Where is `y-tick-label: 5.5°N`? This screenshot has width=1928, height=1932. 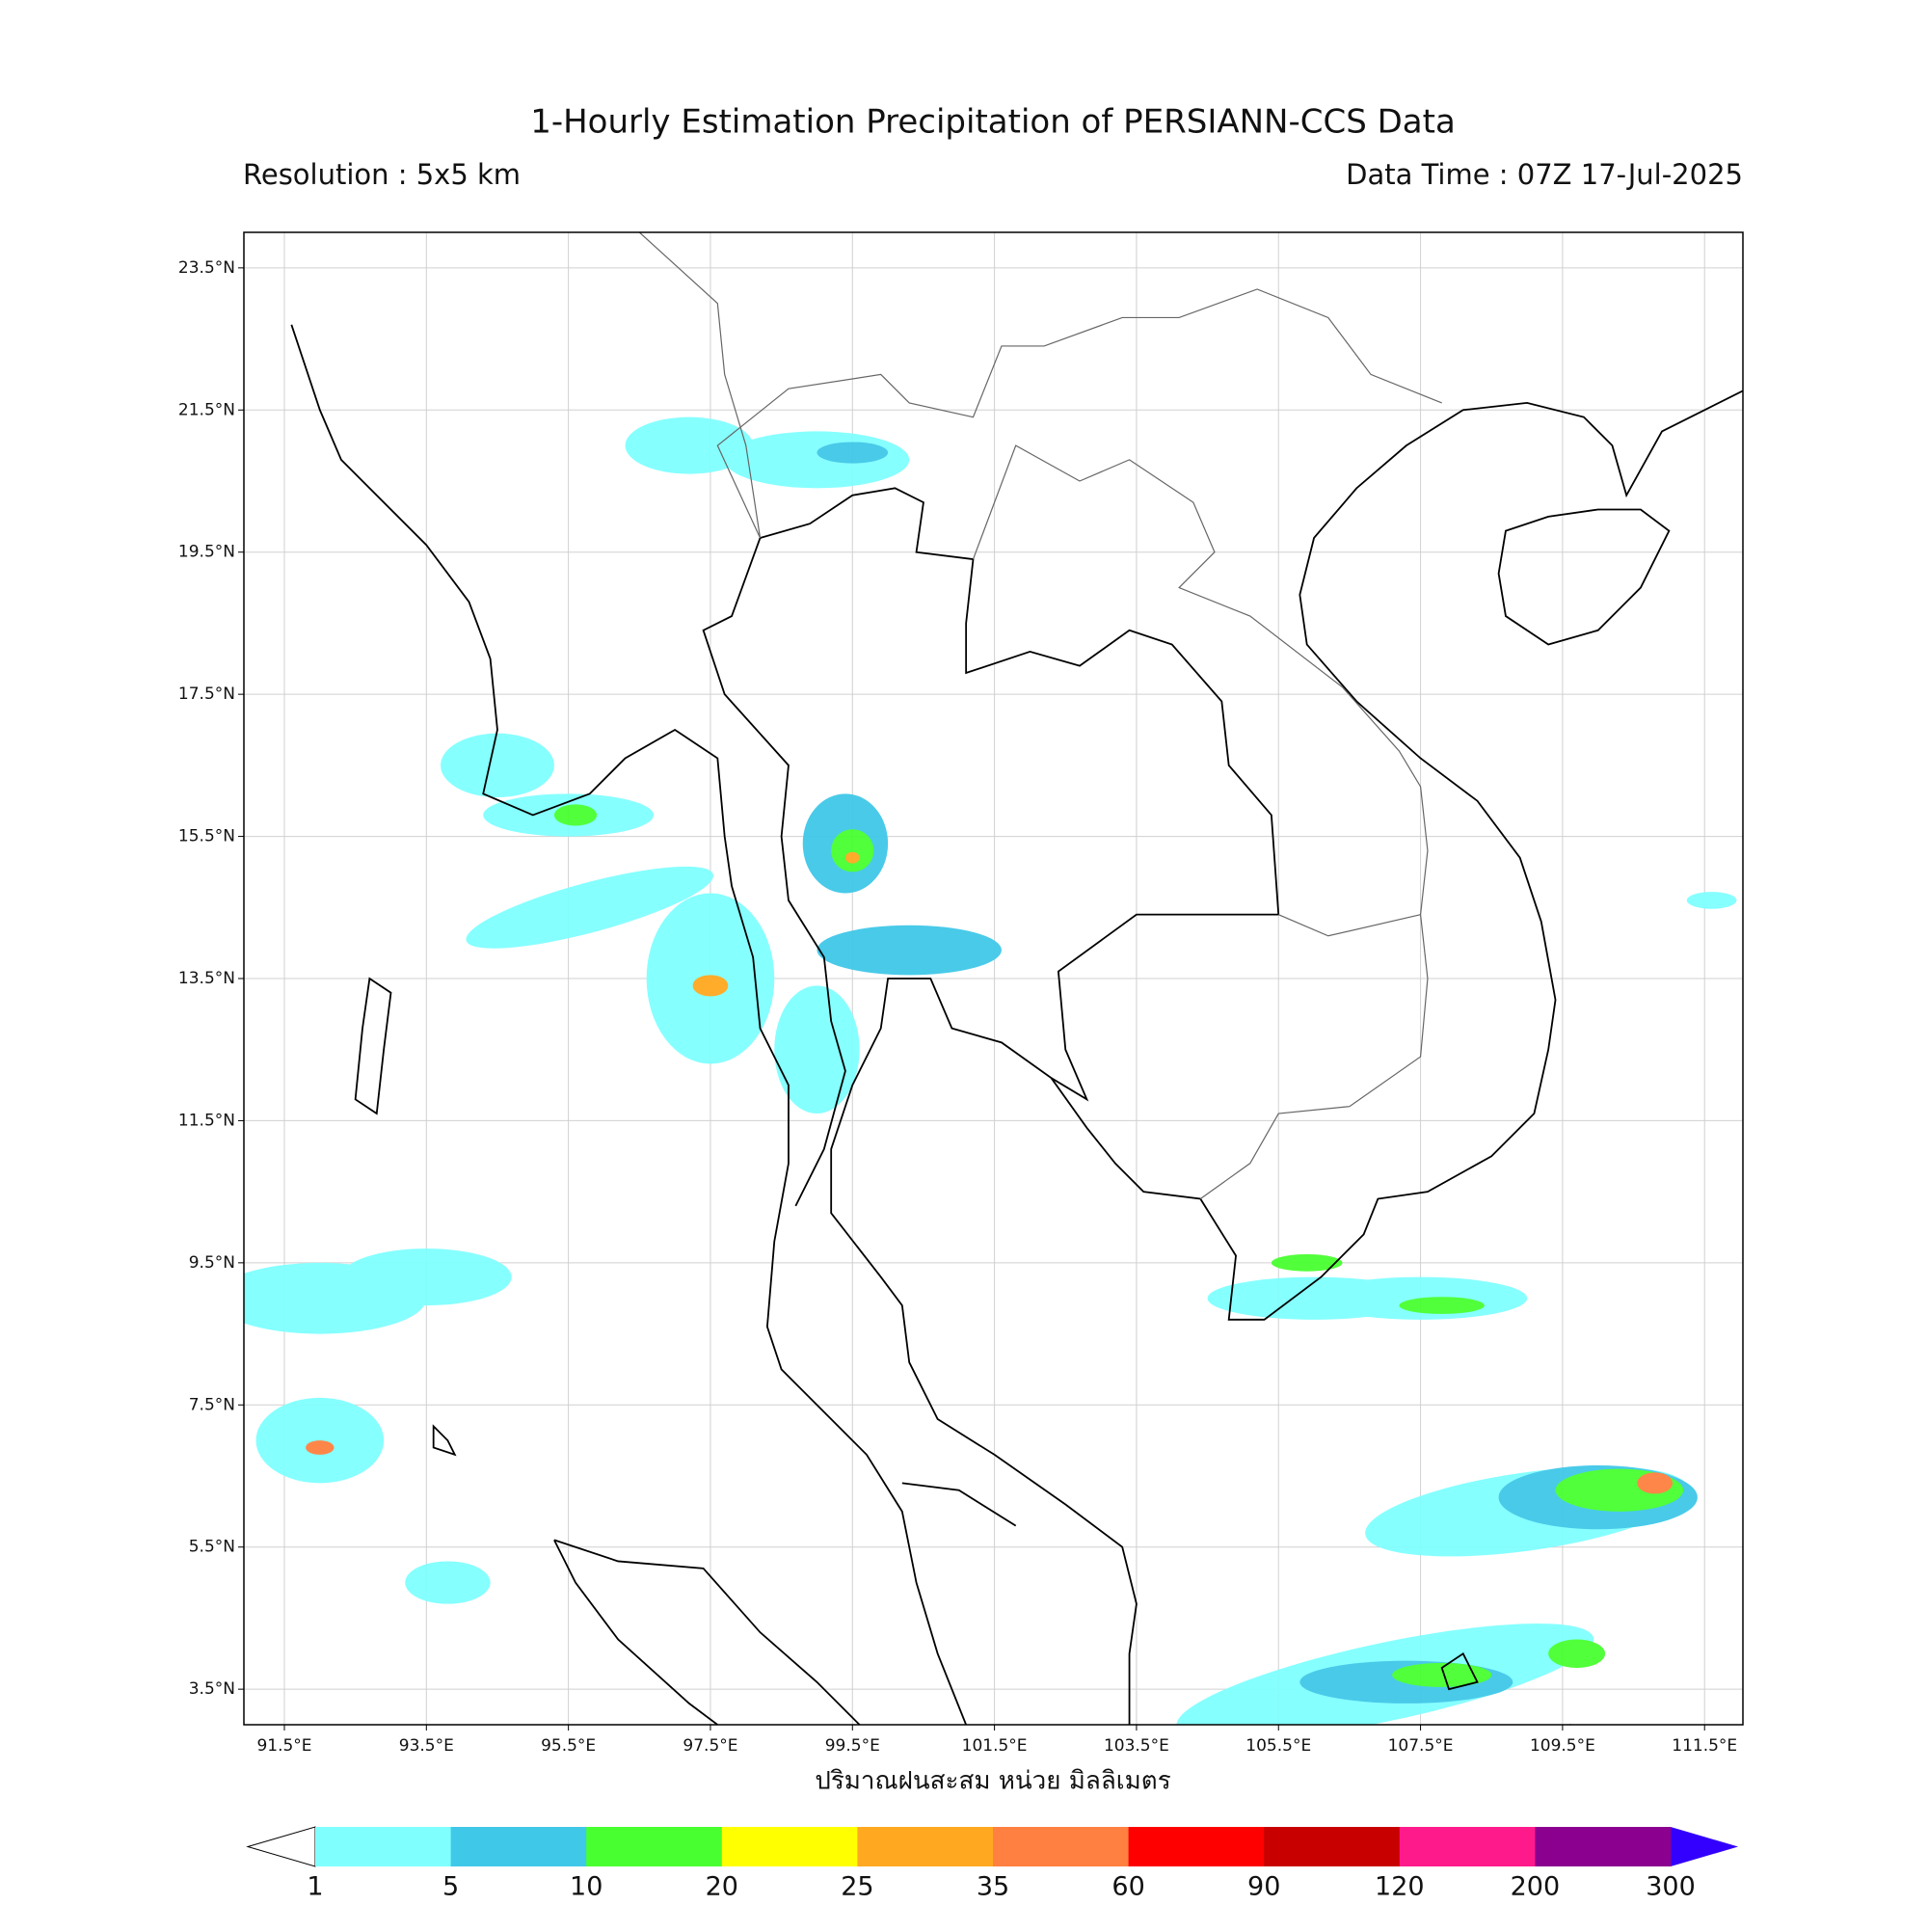
y-tick-label: 5.5°N is located at coordinates (212, 1548).